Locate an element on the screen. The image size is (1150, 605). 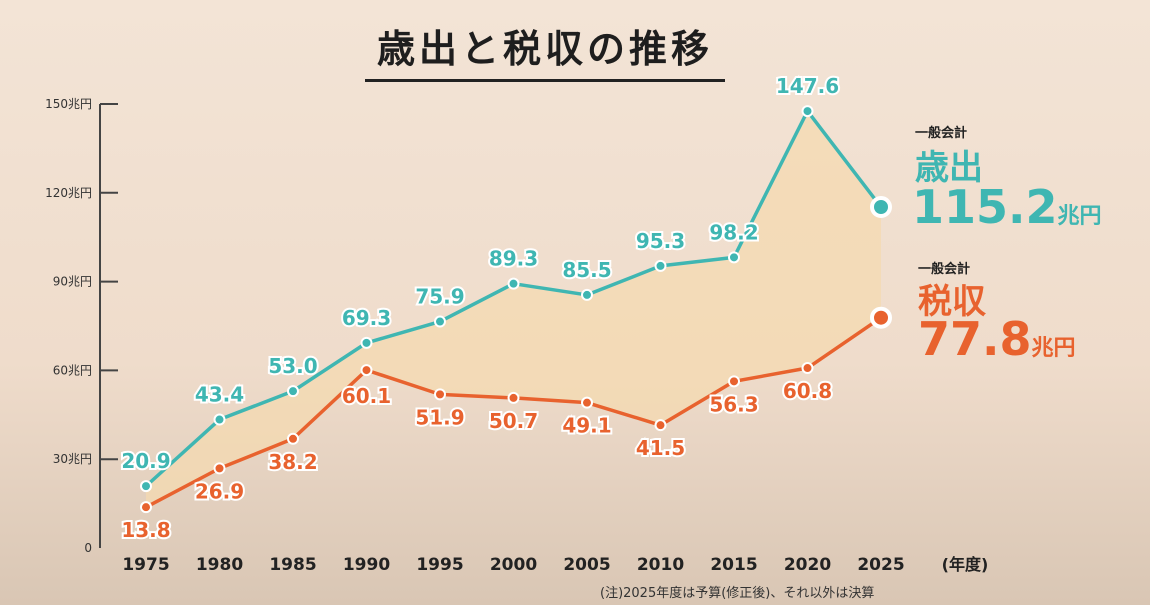
label-s0-1985: 53.0 is located at coordinates (292, 366).